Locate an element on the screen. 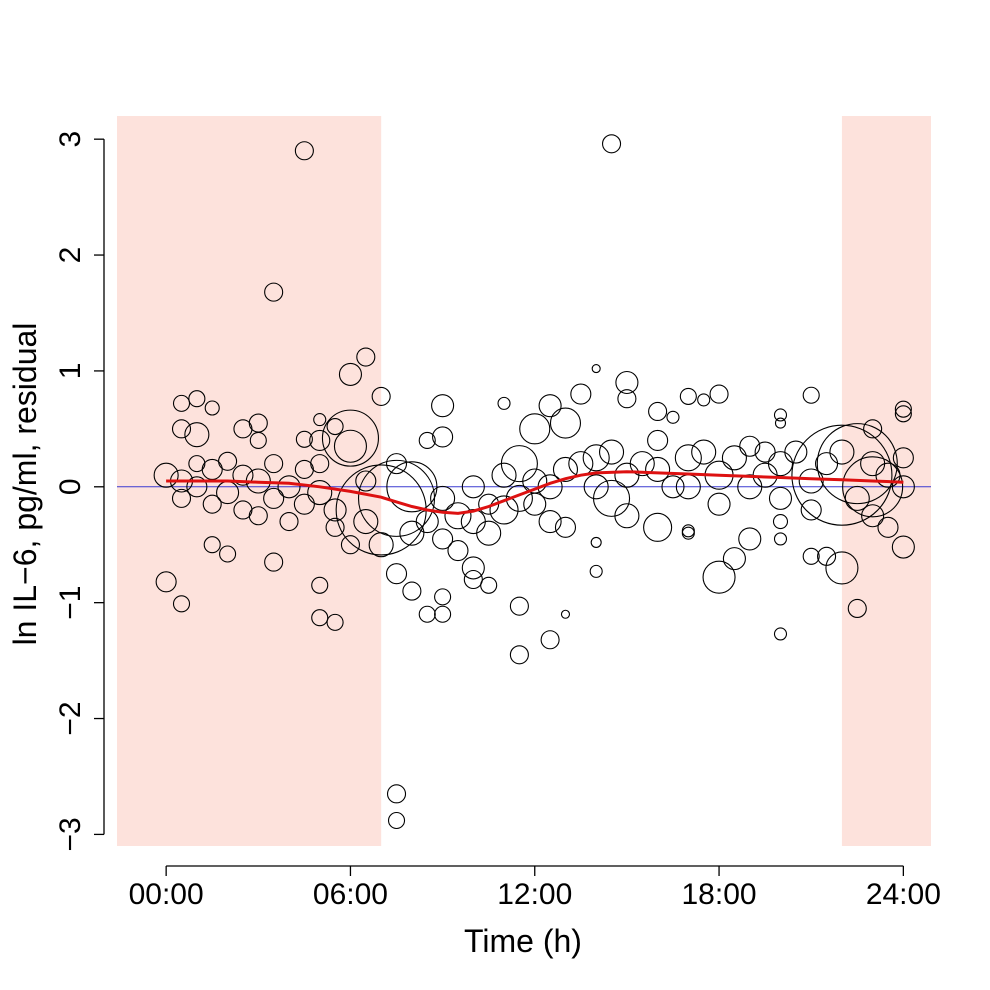  y-tick-label: 1 is located at coordinates (70, 371).